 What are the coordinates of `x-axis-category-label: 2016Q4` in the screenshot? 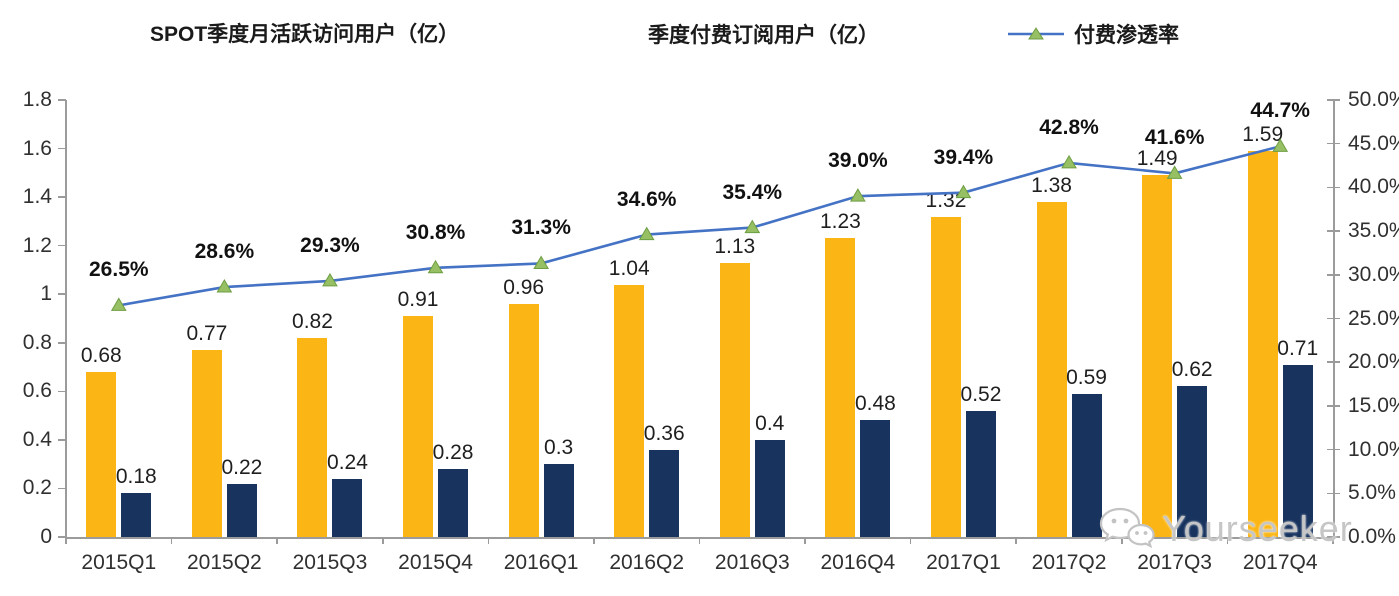 It's located at (858, 562).